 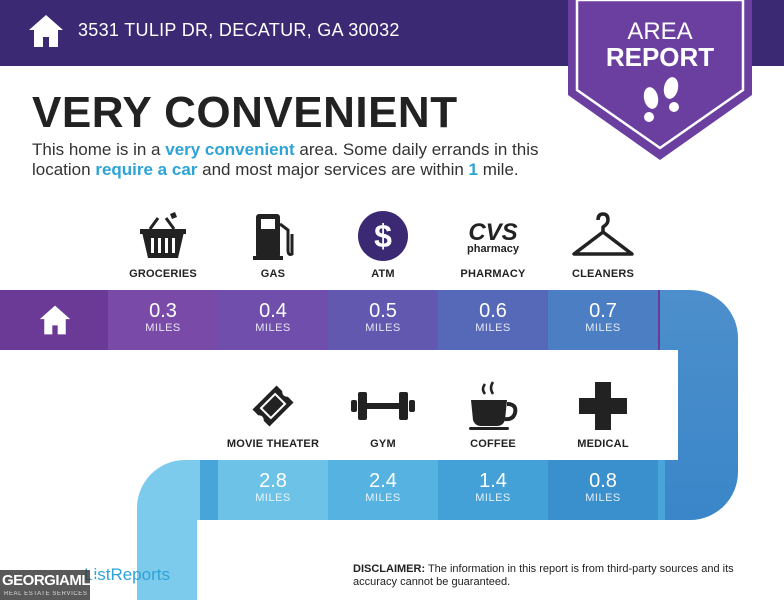 What do you see at coordinates (383, 274) in the screenshot?
I see `category-label: ATM` at bounding box center [383, 274].